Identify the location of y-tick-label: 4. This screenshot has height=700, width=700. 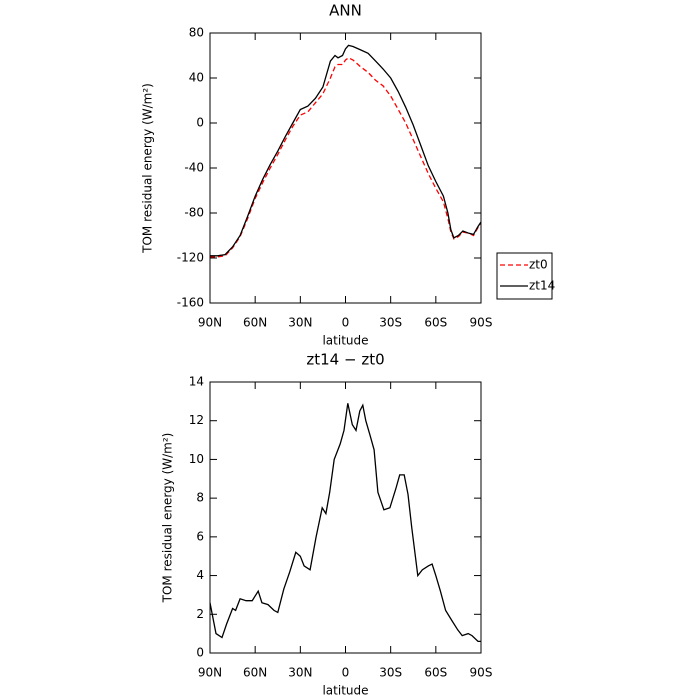
(200, 575).